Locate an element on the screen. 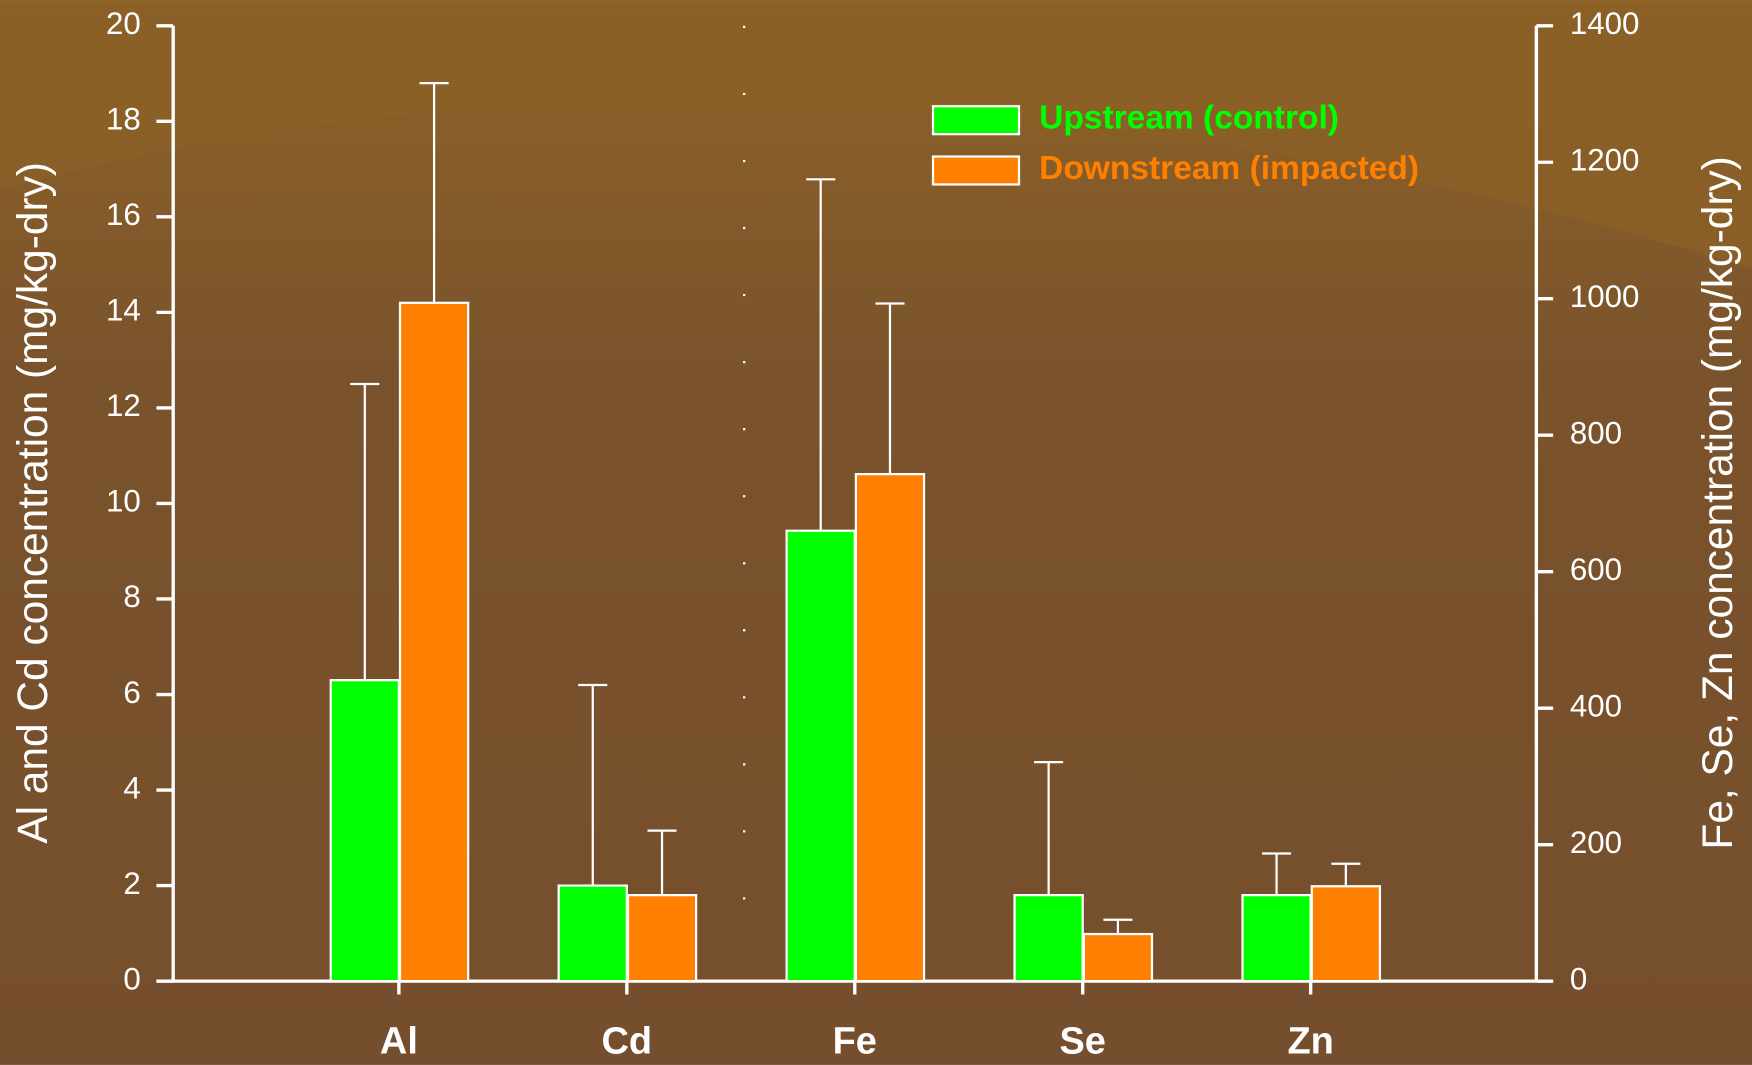 The width and height of the screenshot is (1752, 1065). y-tick-label: 8 is located at coordinates (131, 596).